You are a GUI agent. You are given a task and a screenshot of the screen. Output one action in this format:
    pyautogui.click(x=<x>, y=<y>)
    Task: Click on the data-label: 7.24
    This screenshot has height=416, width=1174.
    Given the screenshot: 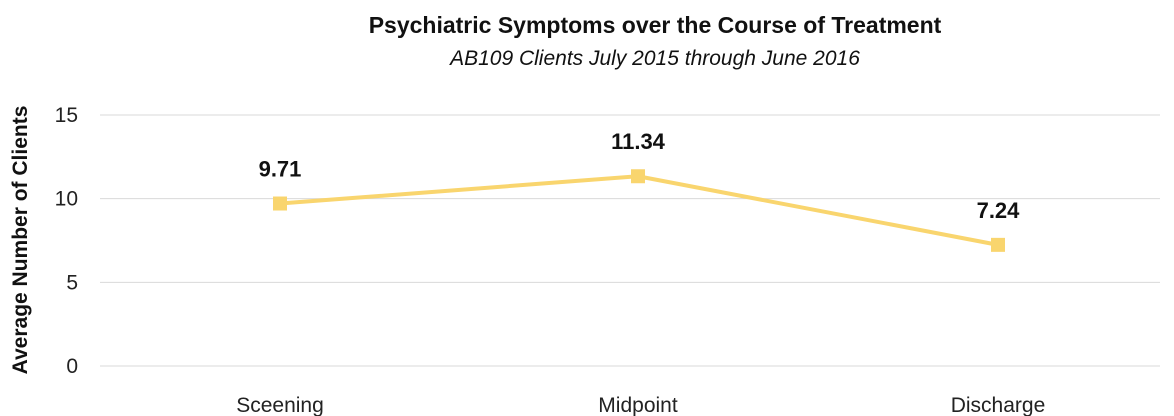 What is the action you would take?
    pyautogui.click(x=999, y=210)
    